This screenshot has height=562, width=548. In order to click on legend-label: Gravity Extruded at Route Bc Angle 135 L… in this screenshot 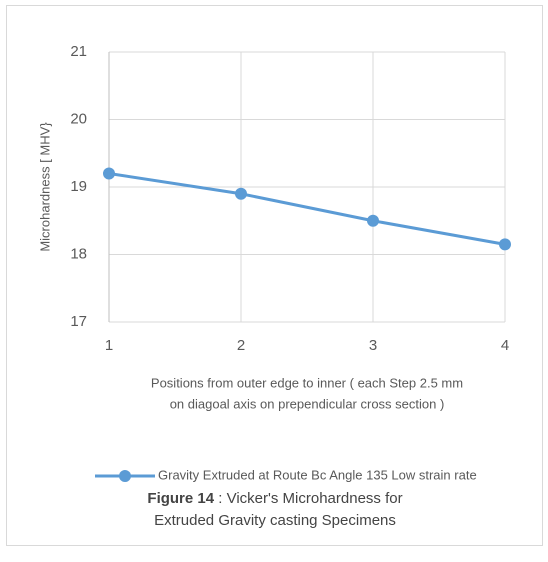, I will do `click(317, 474)`.